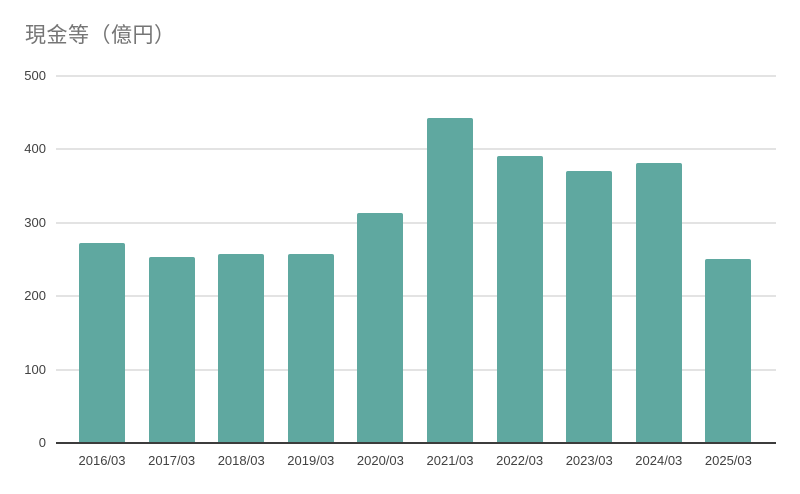 Image resolution: width=800 pixels, height=494 pixels. What do you see at coordinates (589, 307) in the screenshot?
I see `bar-2023/03` at bounding box center [589, 307].